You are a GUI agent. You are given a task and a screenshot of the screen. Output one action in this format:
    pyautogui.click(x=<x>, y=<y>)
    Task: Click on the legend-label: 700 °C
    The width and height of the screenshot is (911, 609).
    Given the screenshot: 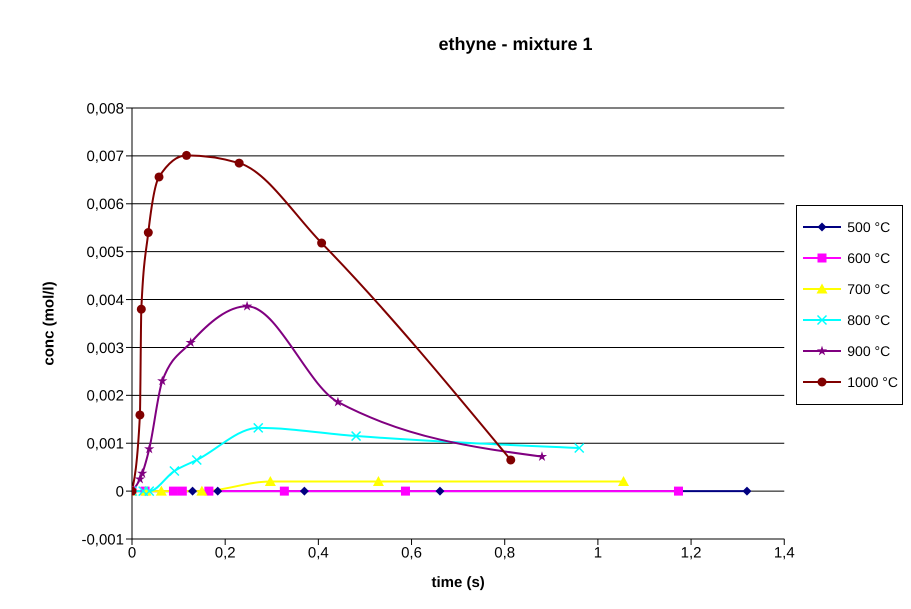 What is the action you would take?
    pyautogui.click(x=868, y=289)
    